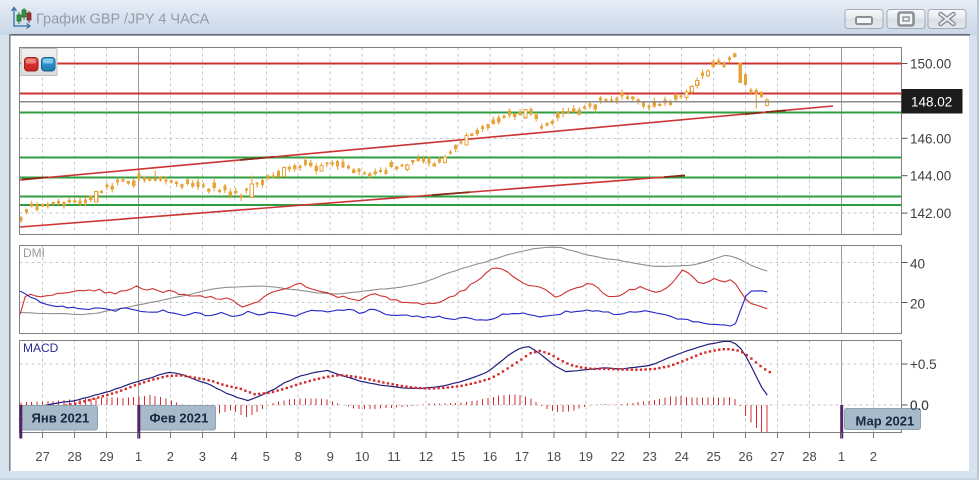  What do you see at coordinates (266, 456) in the screenshot?
I see `svg-text: 5` at bounding box center [266, 456].